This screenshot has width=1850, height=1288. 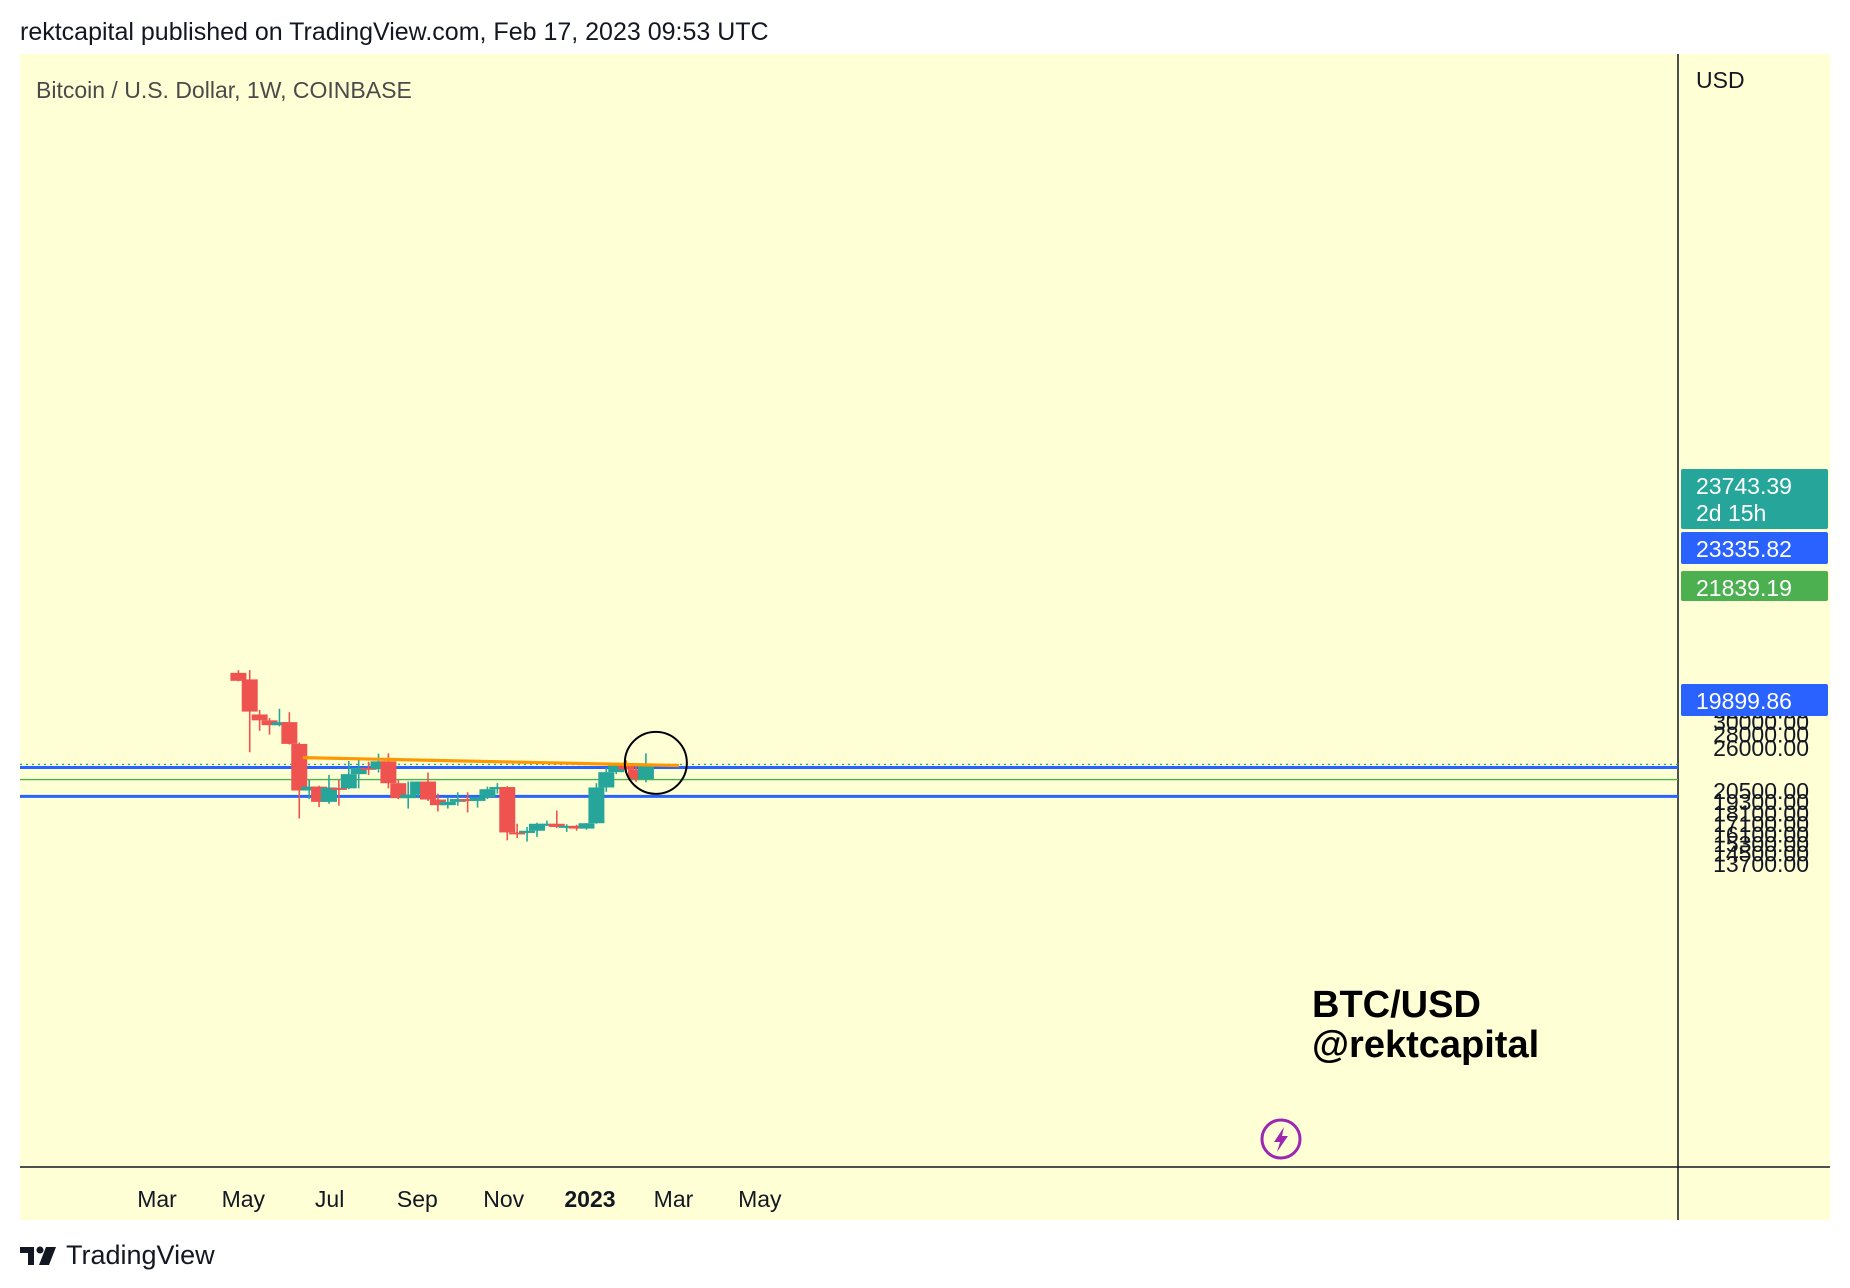 What do you see at coordinates (329, 1199) in the screenshot?
I see `x-tick-label: Jul` at bounding box center [329, 1199].